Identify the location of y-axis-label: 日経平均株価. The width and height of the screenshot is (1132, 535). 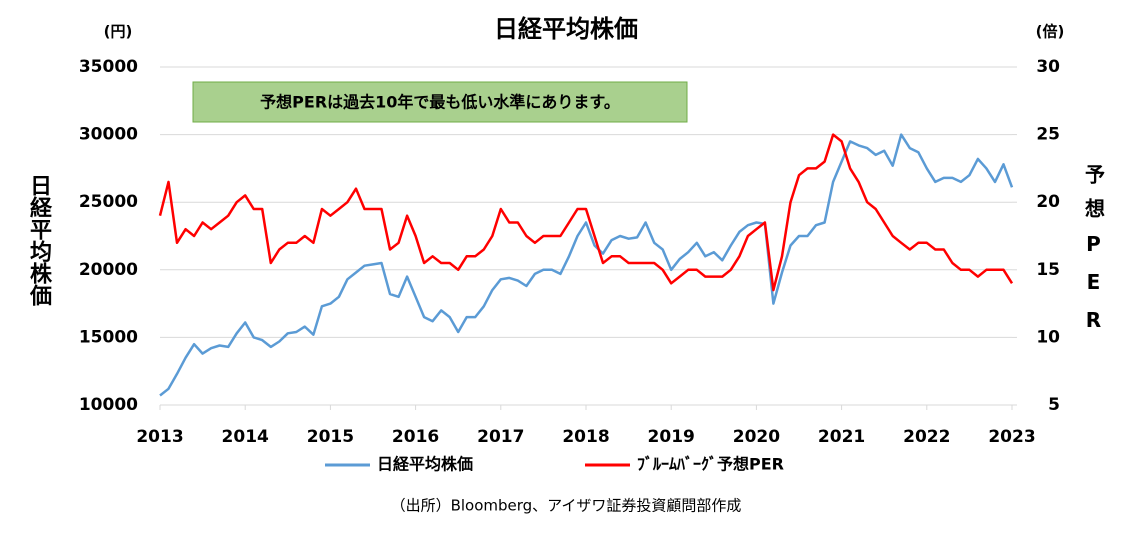
(39, 240).